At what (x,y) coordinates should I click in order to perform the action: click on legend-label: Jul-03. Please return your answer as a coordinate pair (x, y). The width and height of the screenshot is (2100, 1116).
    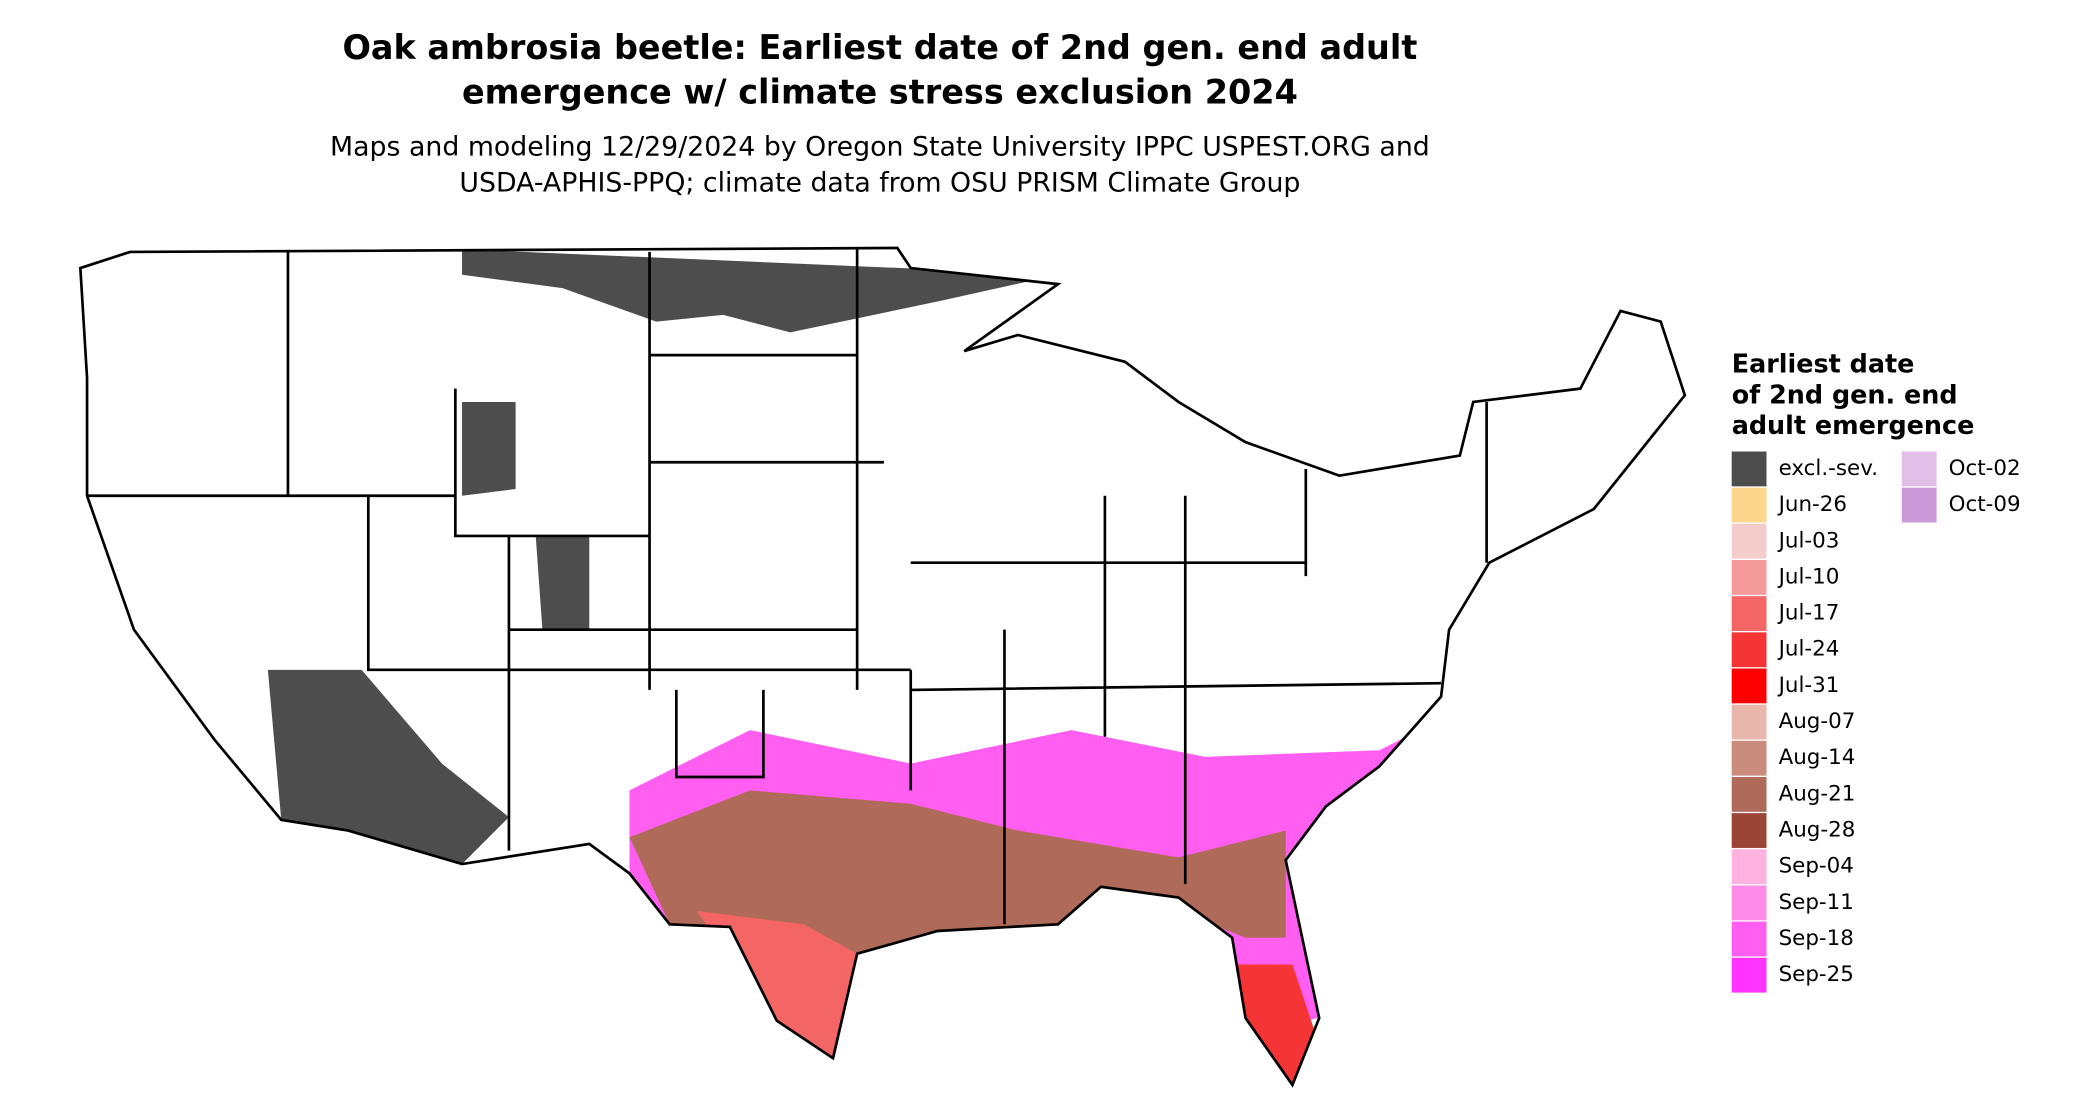
    Looking at the image, I should click on (1808, 540).